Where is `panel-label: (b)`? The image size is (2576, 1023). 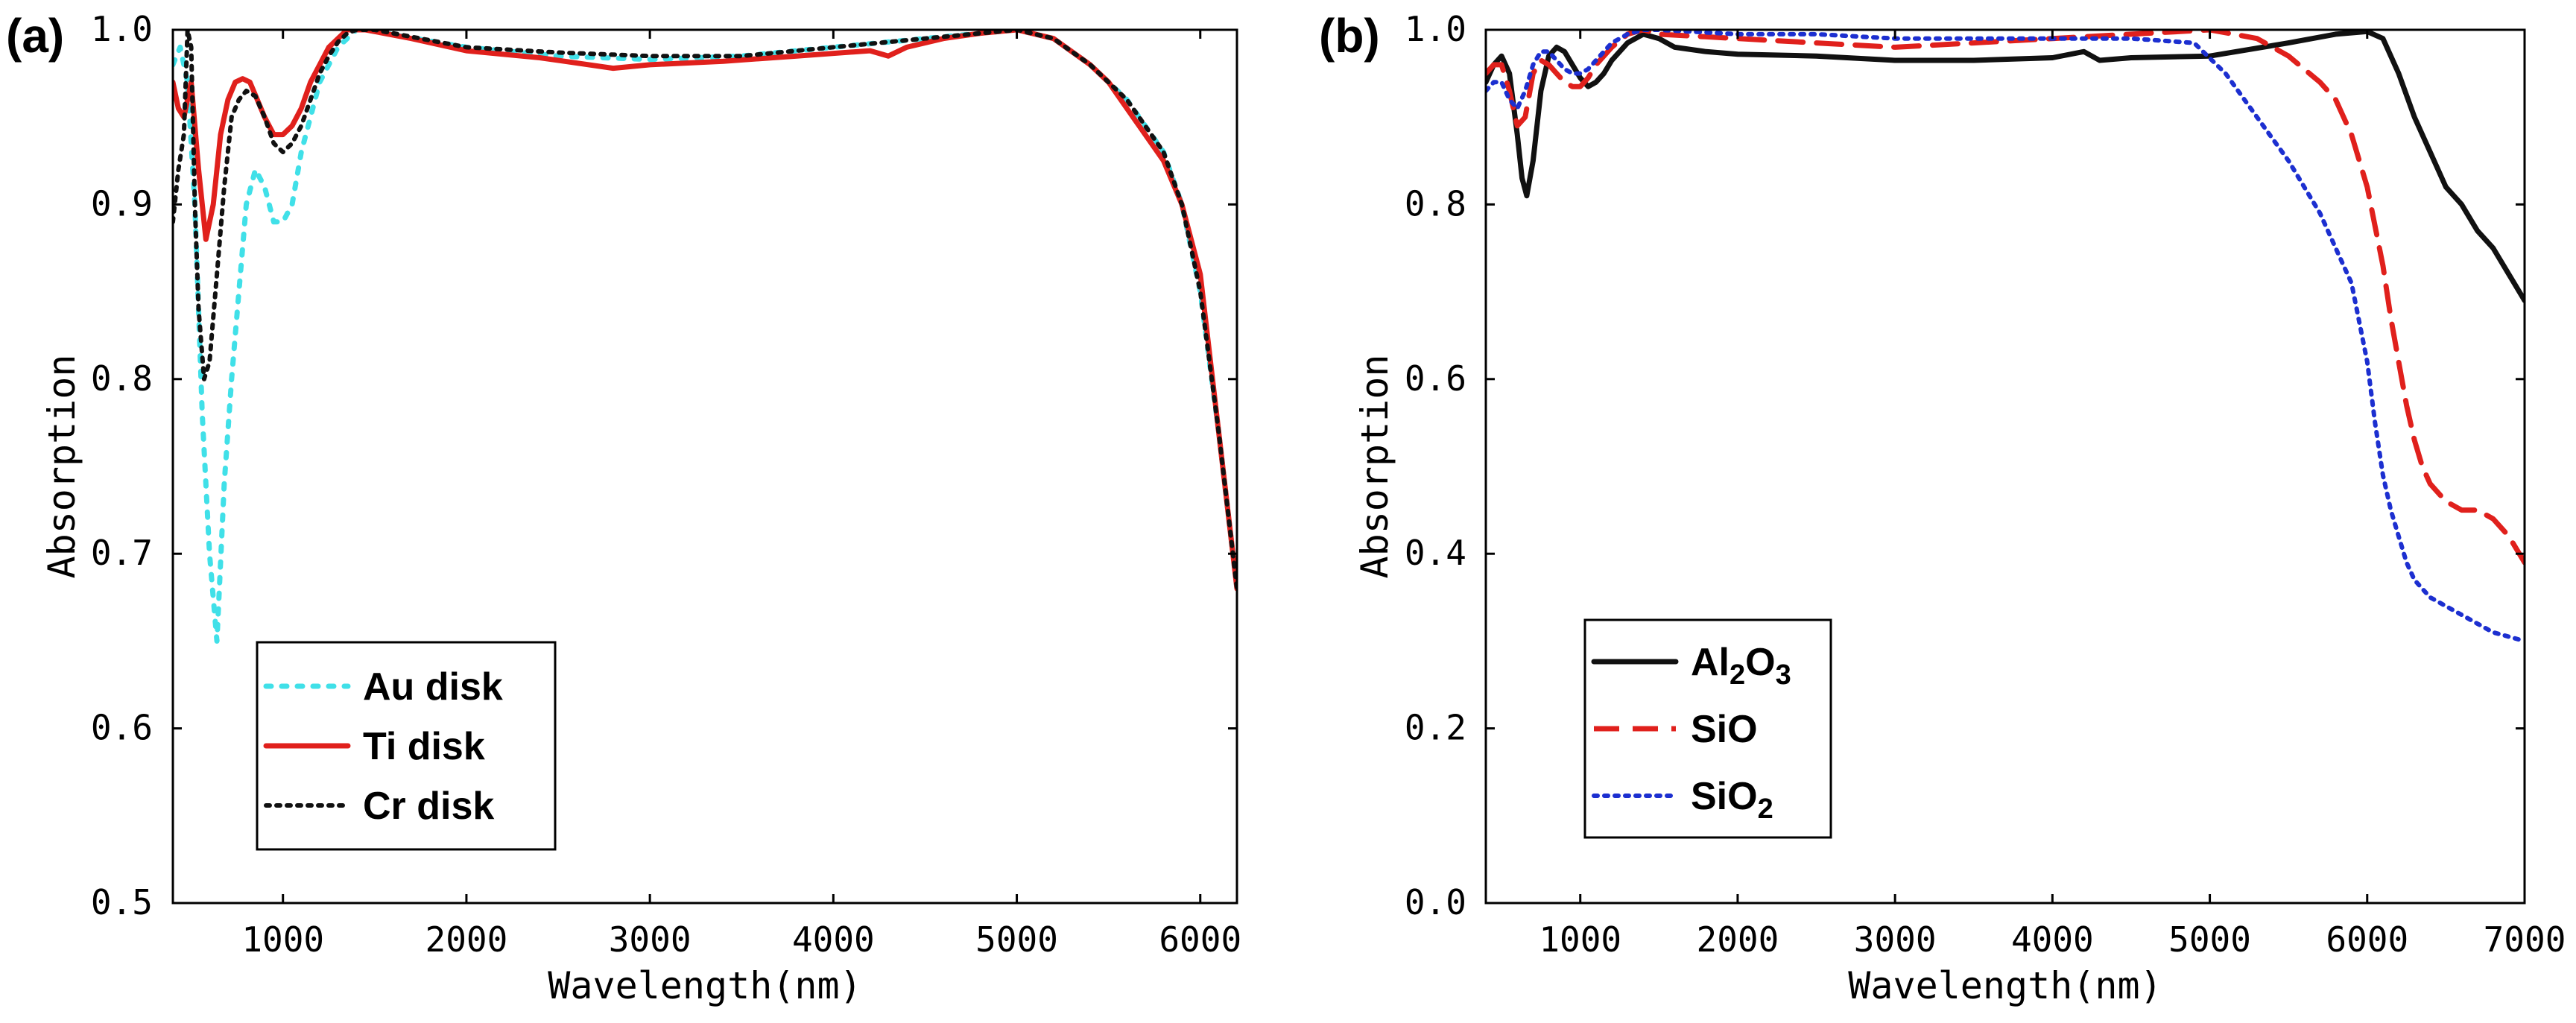
panel-label: (b) is located at coordinates (1349, 36).